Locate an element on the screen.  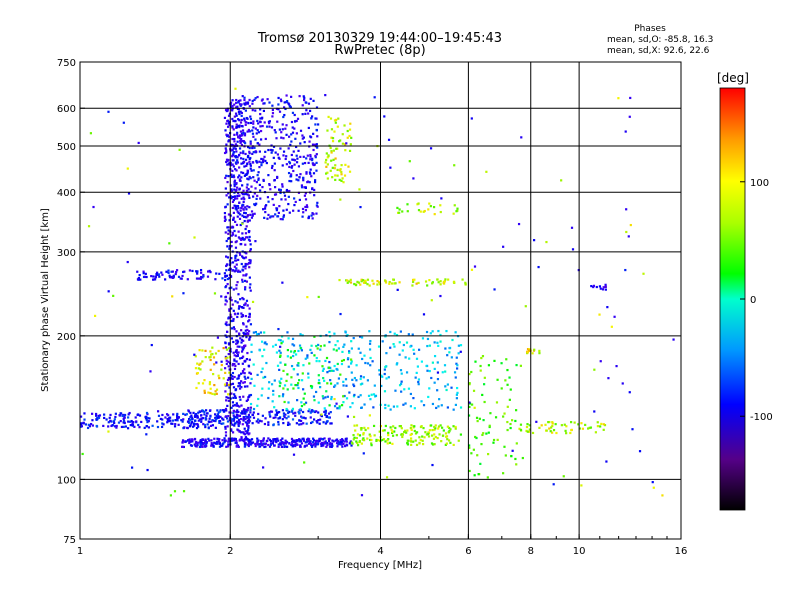
y-axis-label: Stationary phase Virtual Height [km] is located at coordinates (45, 300).